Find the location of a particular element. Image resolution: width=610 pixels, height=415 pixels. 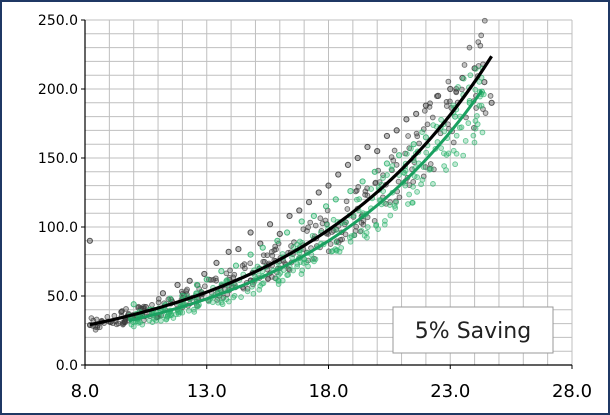

annotation-box: 5% Saving is located at coordinates (473, 330).